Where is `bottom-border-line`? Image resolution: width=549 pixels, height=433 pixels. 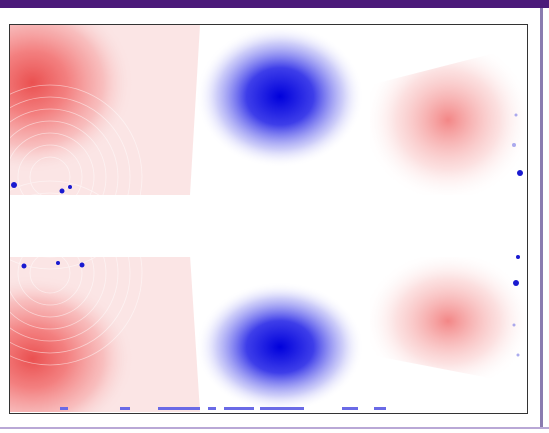 bottom-border-line is located at coordinates (274, 428).